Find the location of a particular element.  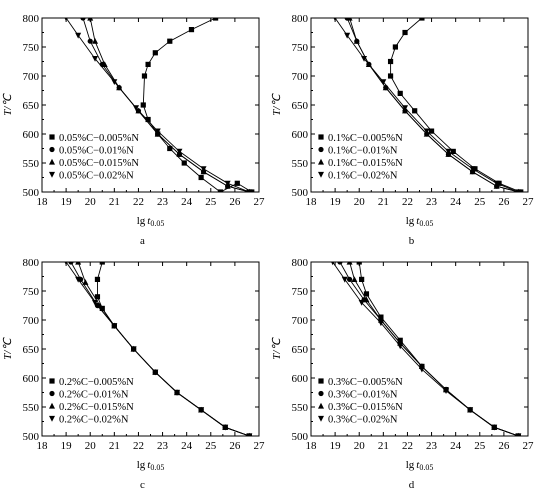

legend-label: 0.1%C−0.01%N is located at coordinates (363, 151).